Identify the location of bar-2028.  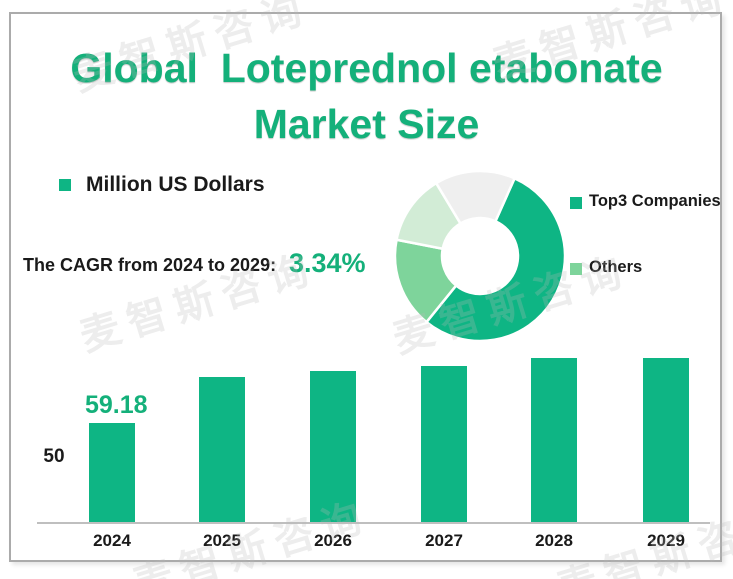
(554, 440).